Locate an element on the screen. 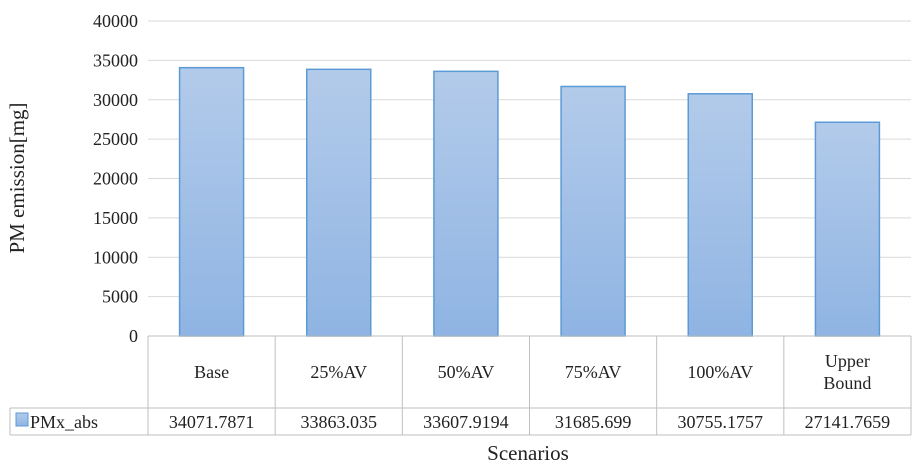 The width and height of the screenshot is (923, 469). y-tick-label: 40000 is located at coordinates (115, 21).